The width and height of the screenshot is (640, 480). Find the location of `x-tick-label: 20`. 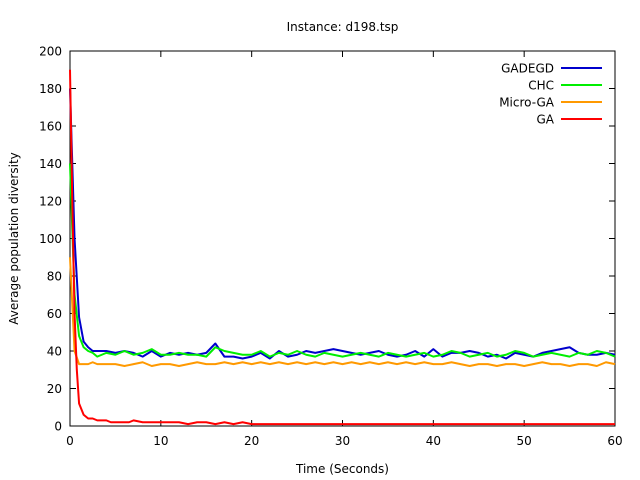

x-tick-label: 20 is located at coordinates (251, 441).